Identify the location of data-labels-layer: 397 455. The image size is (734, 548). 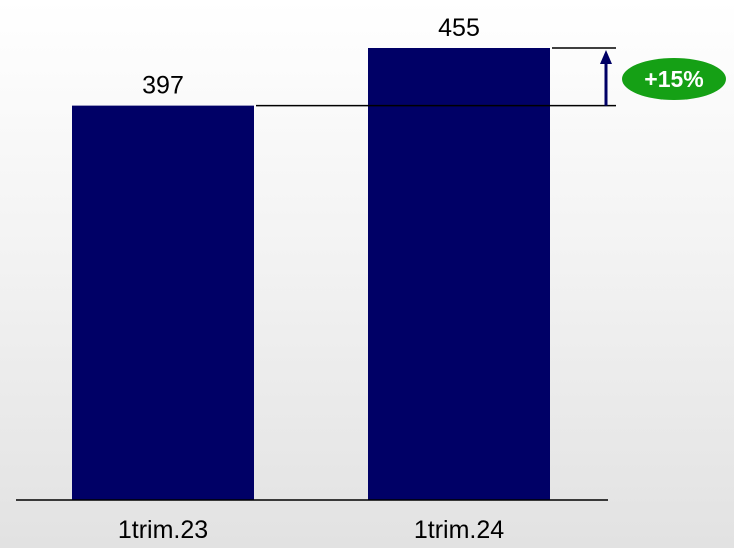
(311, 57).